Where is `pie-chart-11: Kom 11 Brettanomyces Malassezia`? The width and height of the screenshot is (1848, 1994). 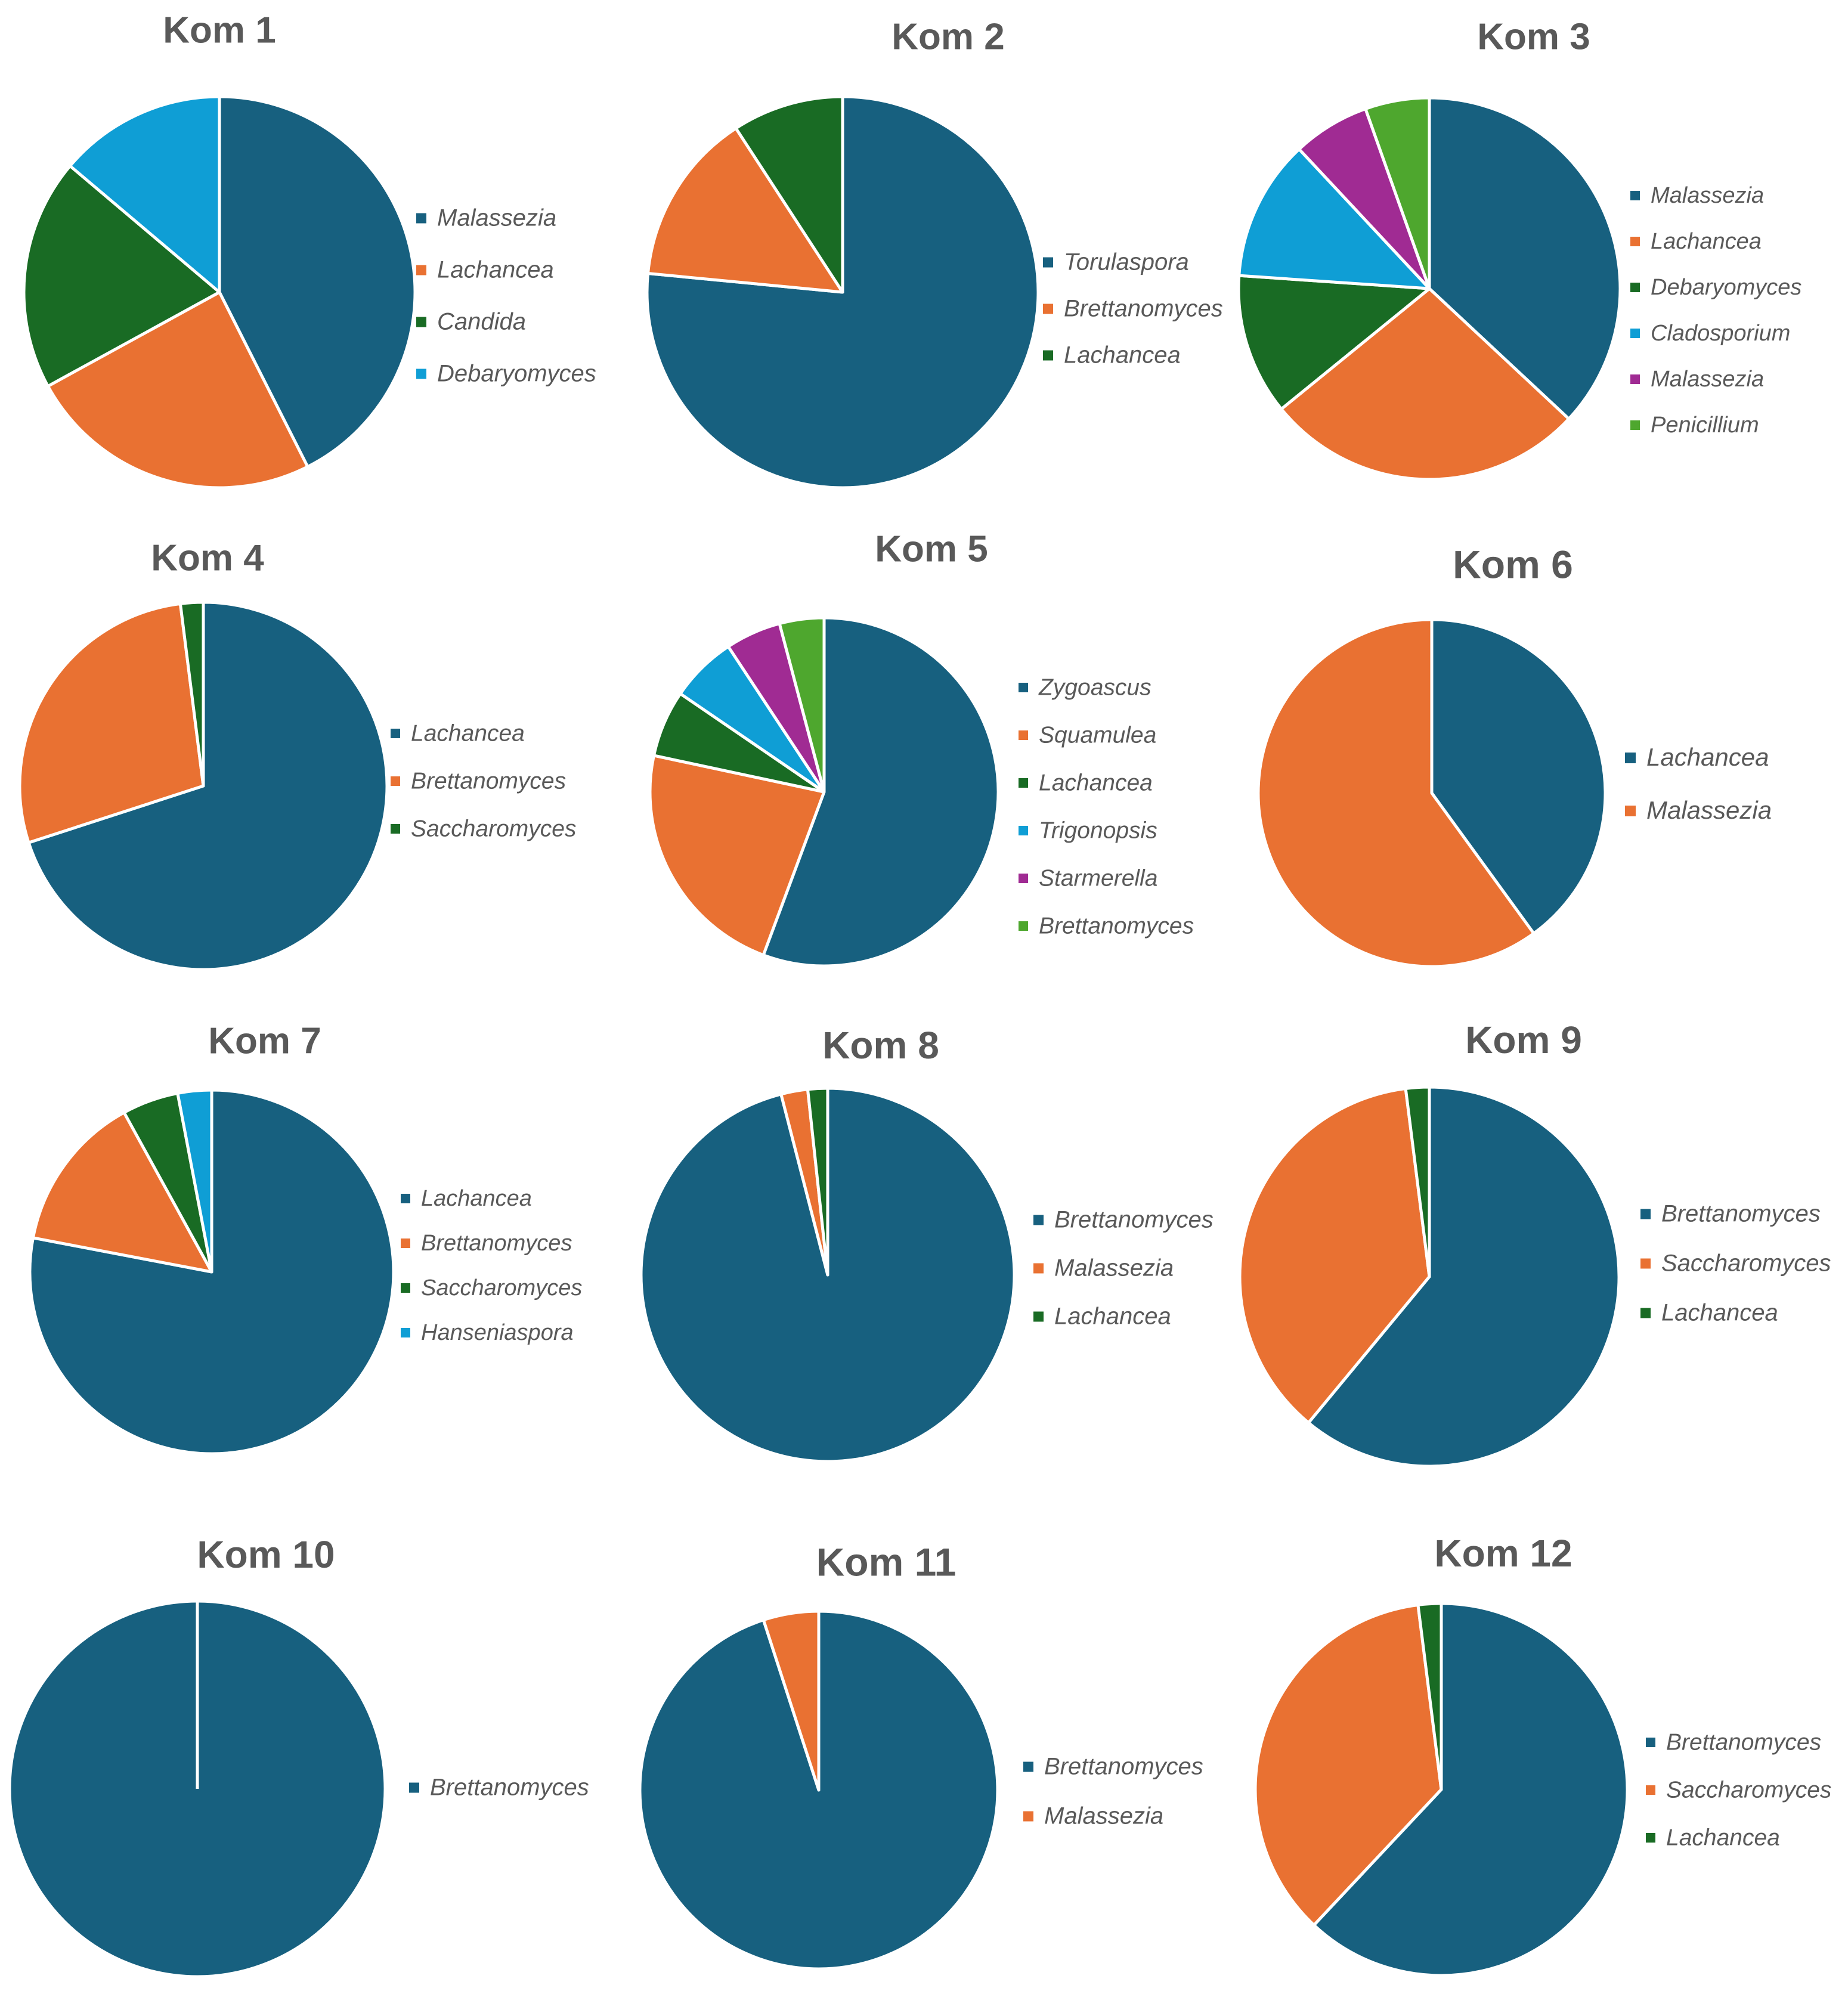 pie-chart-11: Kom 11 Brettanomyces Malassezia is located at coordinates (920, 1755).